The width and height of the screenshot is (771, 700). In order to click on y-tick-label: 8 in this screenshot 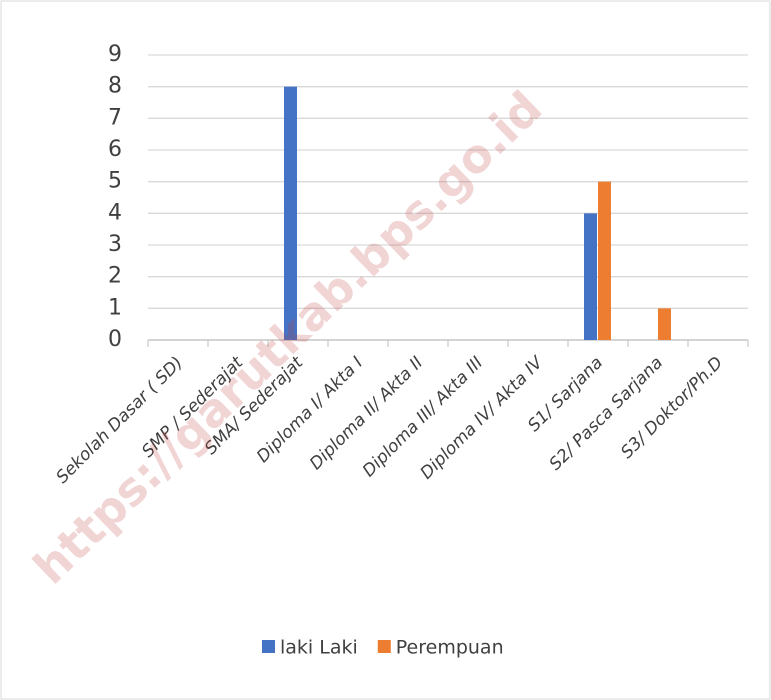, I will do `click(115, 86)`.